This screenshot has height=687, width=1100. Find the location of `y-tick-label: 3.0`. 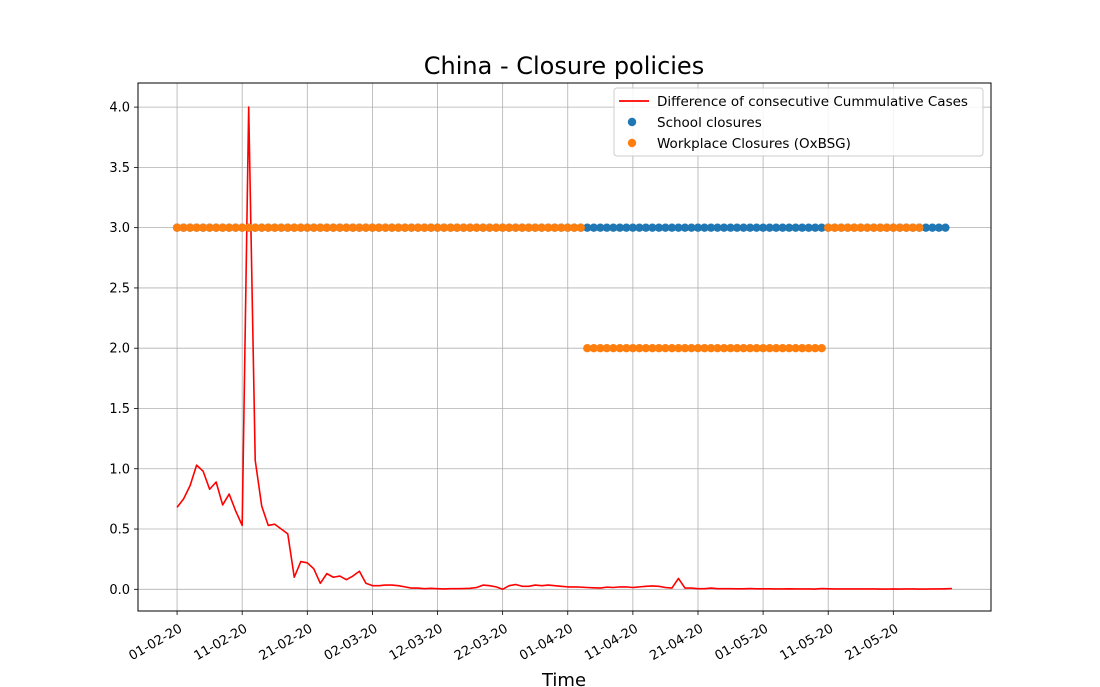

y-tick-label: 3.0 is located at coordinates (119, 228).